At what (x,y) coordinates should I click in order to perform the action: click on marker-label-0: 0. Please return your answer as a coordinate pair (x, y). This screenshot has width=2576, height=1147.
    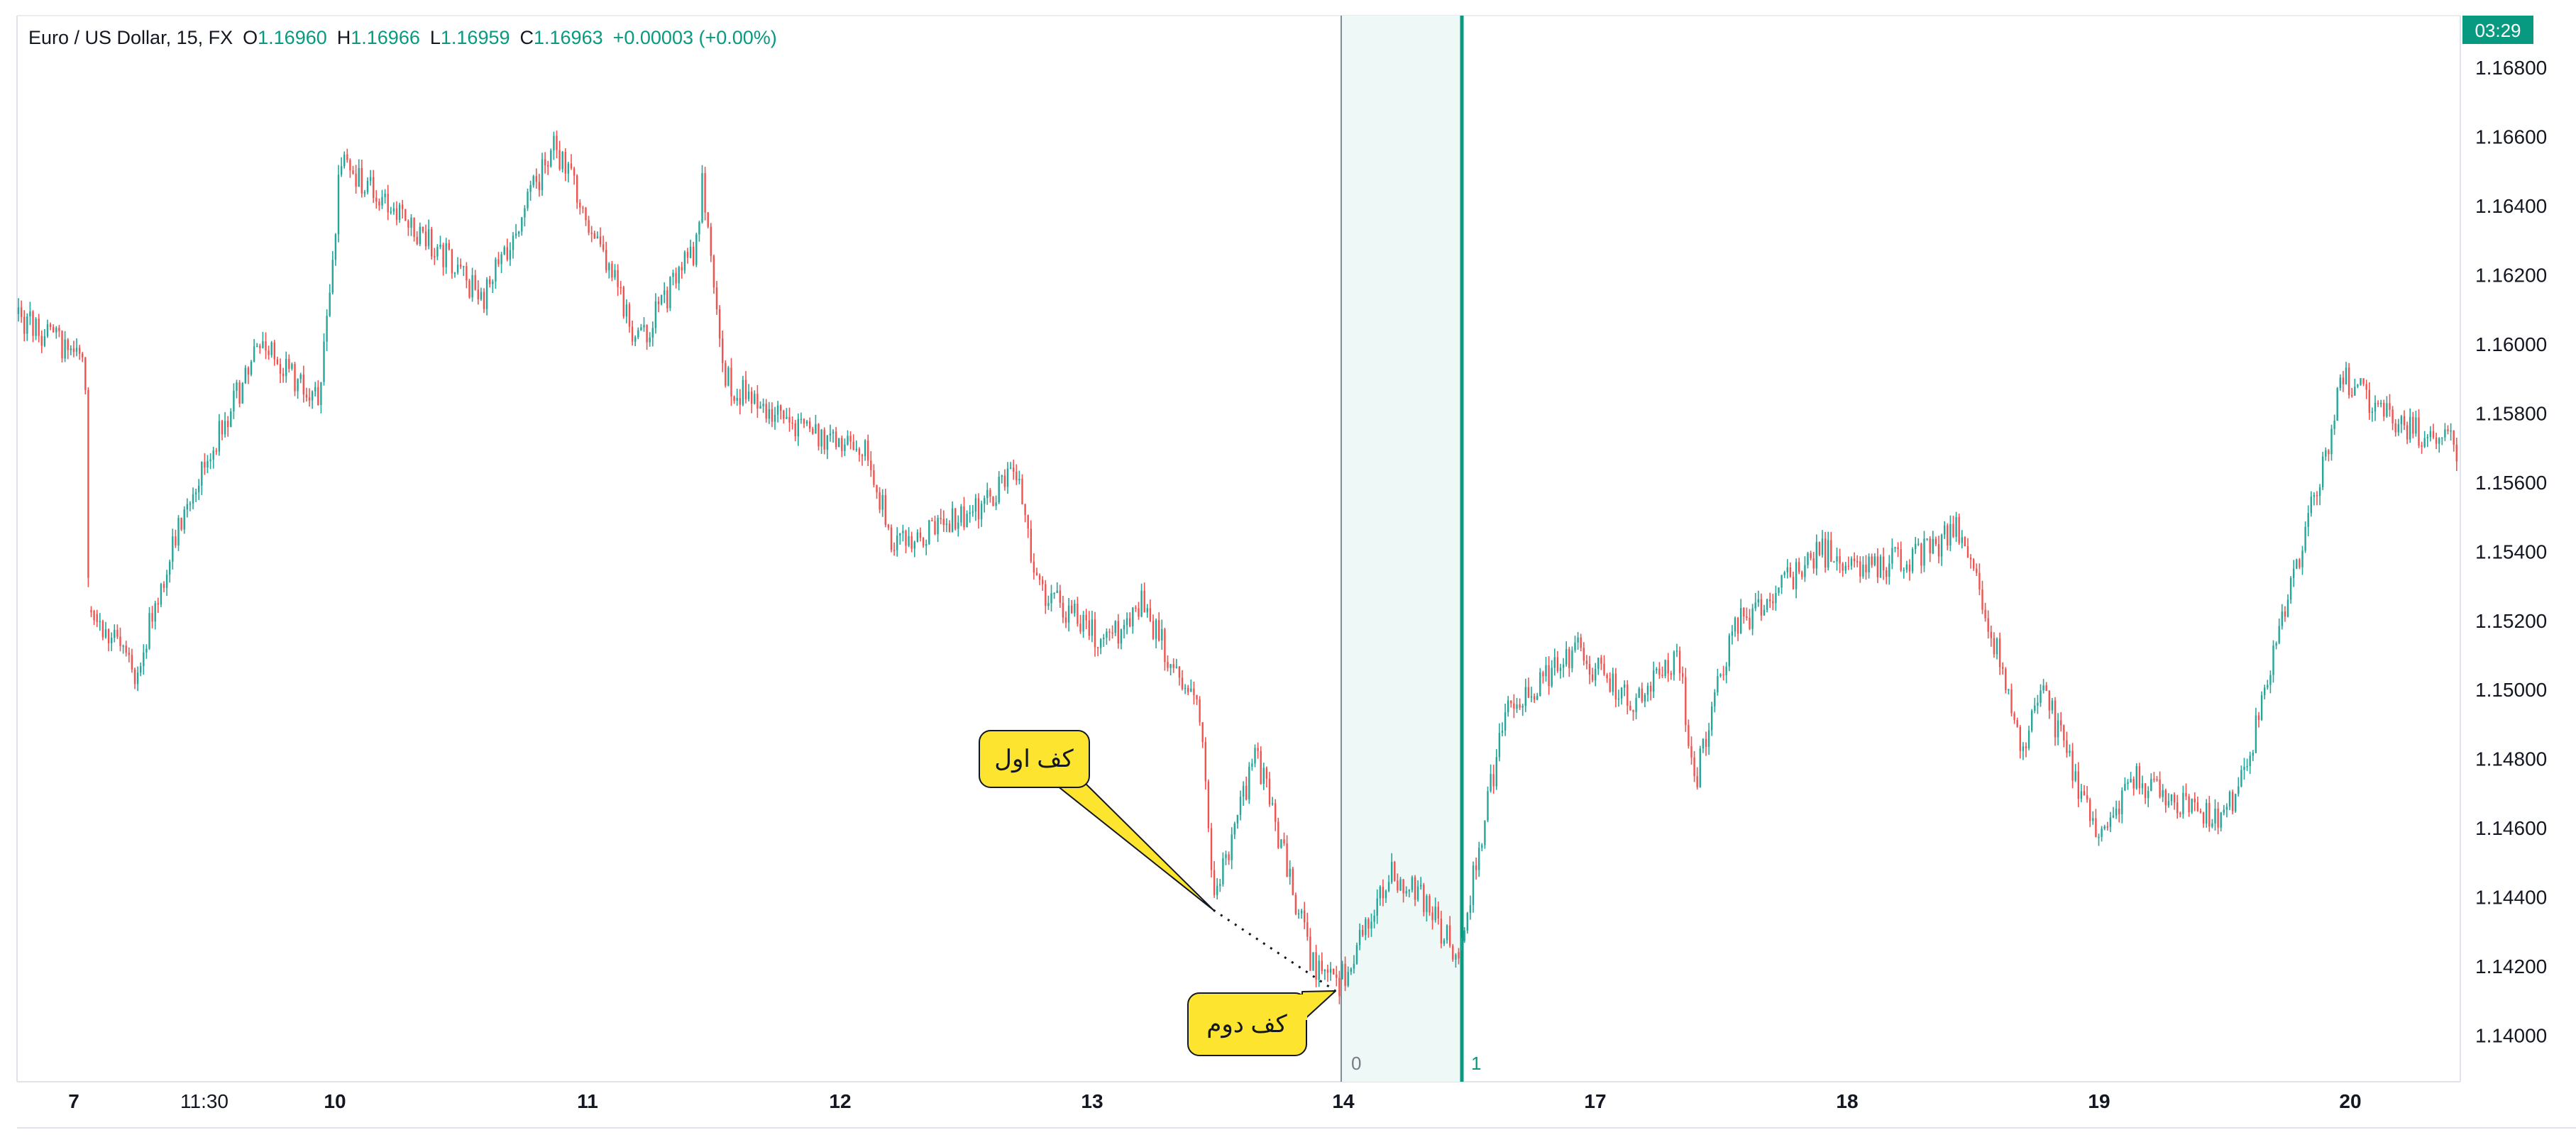
    Looking at the image, I should click on (1356, 1063).